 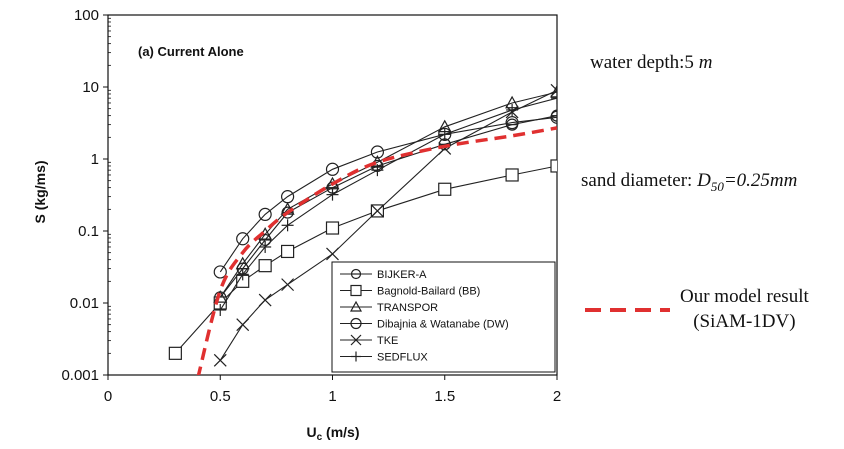 What do you see at coordinates (443, 325) in the screenshot?
I see `legend-label: Dibajnia & Watanabe (DW)` at bounding box center [443, 325].